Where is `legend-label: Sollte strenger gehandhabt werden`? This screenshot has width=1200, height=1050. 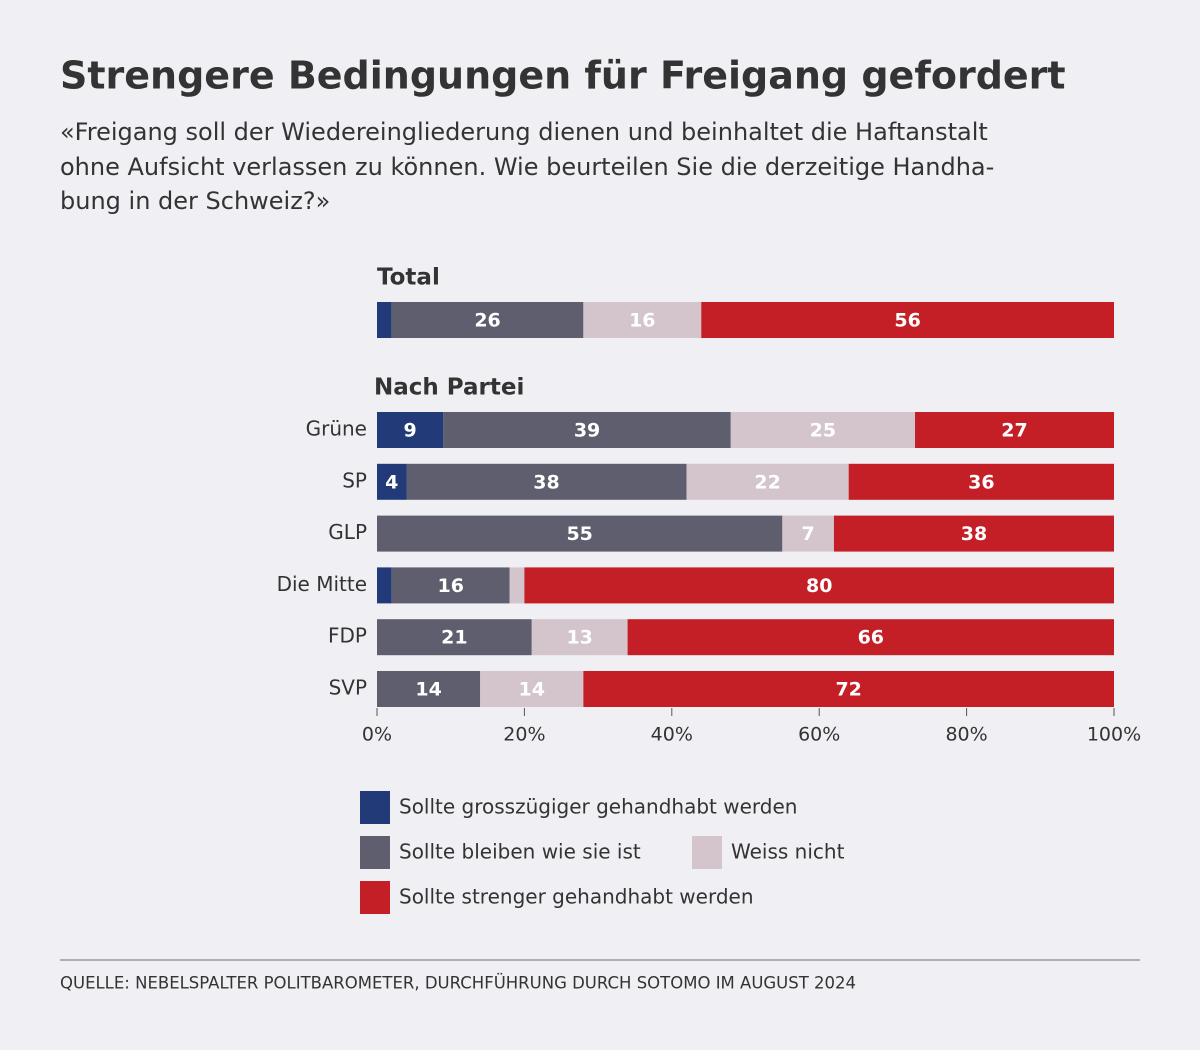 legend-label: Sollte strenger gehandhabt werden is located at coordinates (576, 897).